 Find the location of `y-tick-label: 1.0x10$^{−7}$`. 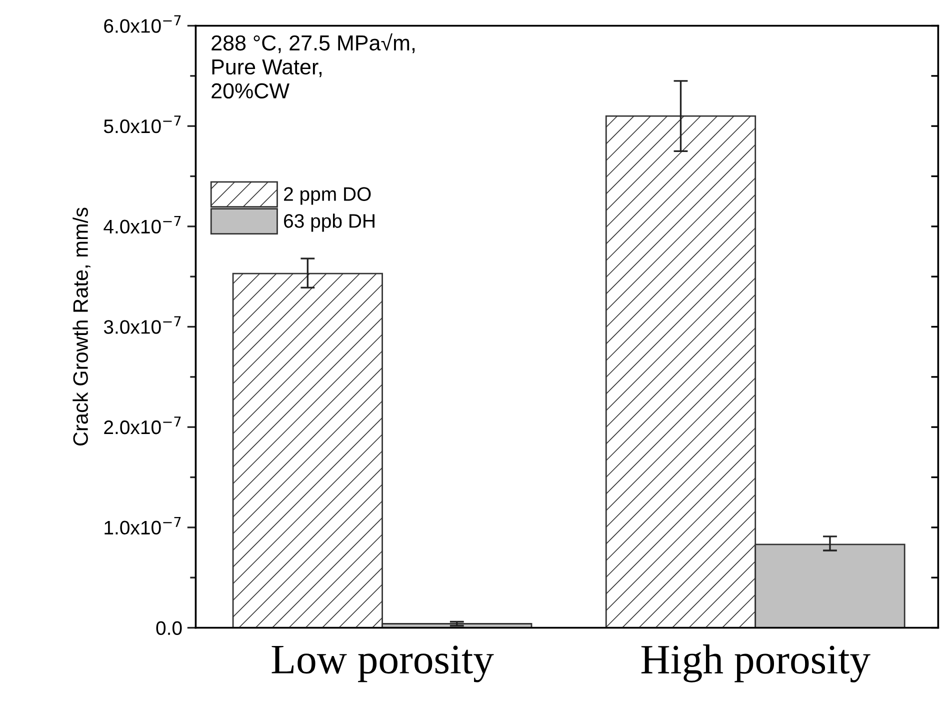

y-tick-label: 1.0x10$^{−7}$ is located at coordinates (142, 525).